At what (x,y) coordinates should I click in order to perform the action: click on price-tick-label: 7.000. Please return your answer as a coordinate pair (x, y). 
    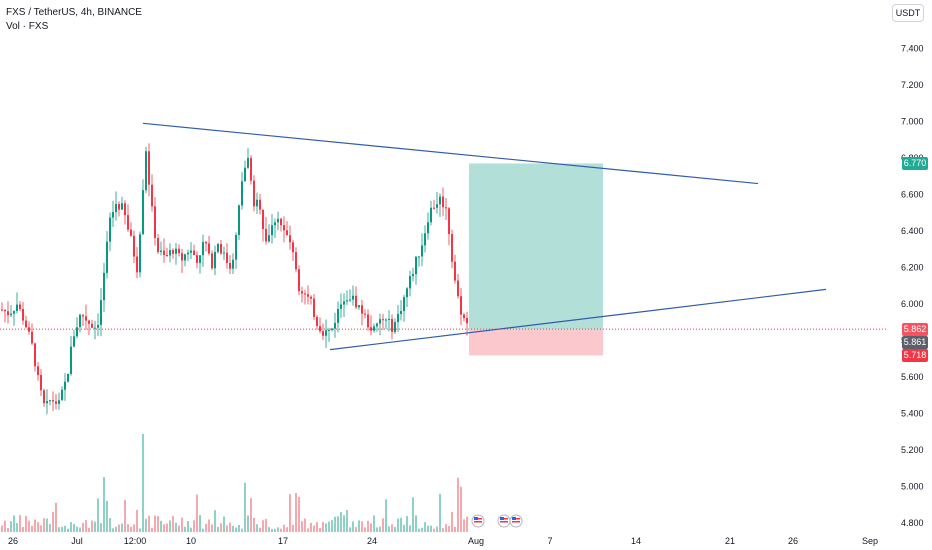
    Looking at the image, I should click on (912, 122).